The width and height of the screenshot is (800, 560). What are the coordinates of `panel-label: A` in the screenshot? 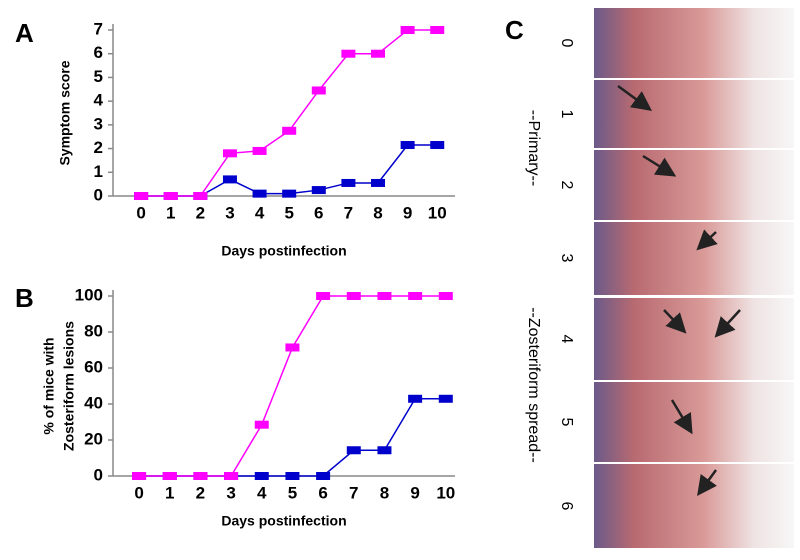 It's located at (24, 33).